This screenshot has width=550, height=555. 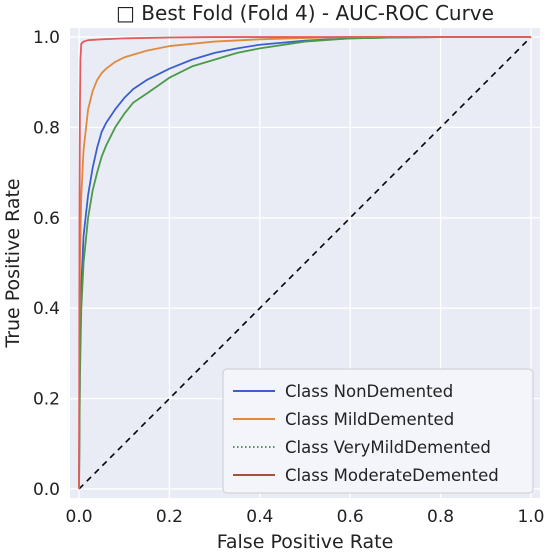 What do you see at coordinates (259, 517) in the screenshot?
I see `x-tick-label: 0.4` at bounding box center [259, 517].